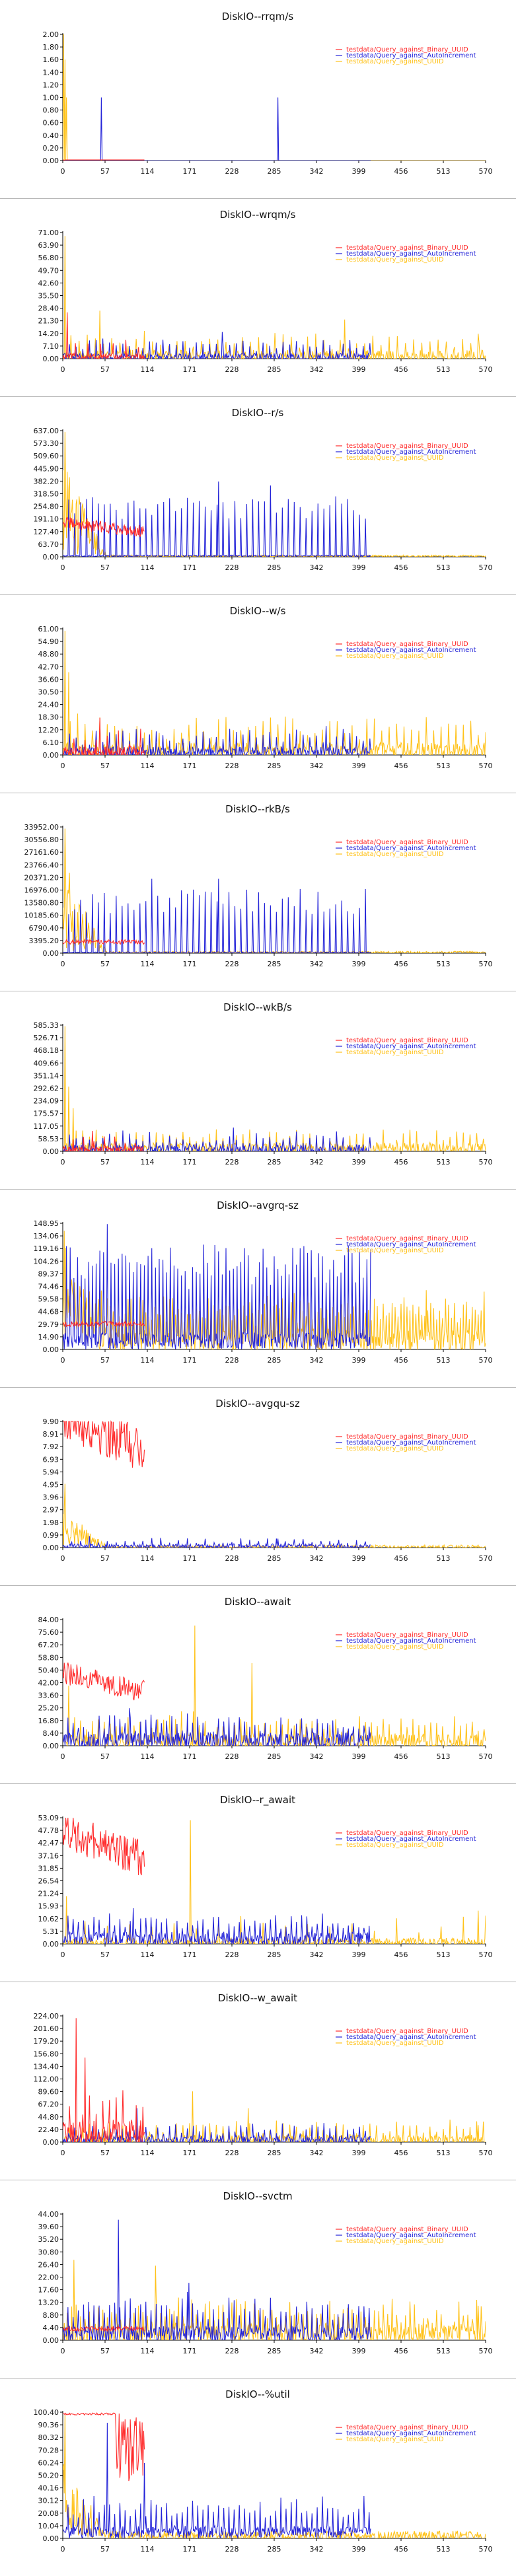 The width and height of the screenshot is (516, 2576). I want to click on panel-divider, so click(258, 1585).